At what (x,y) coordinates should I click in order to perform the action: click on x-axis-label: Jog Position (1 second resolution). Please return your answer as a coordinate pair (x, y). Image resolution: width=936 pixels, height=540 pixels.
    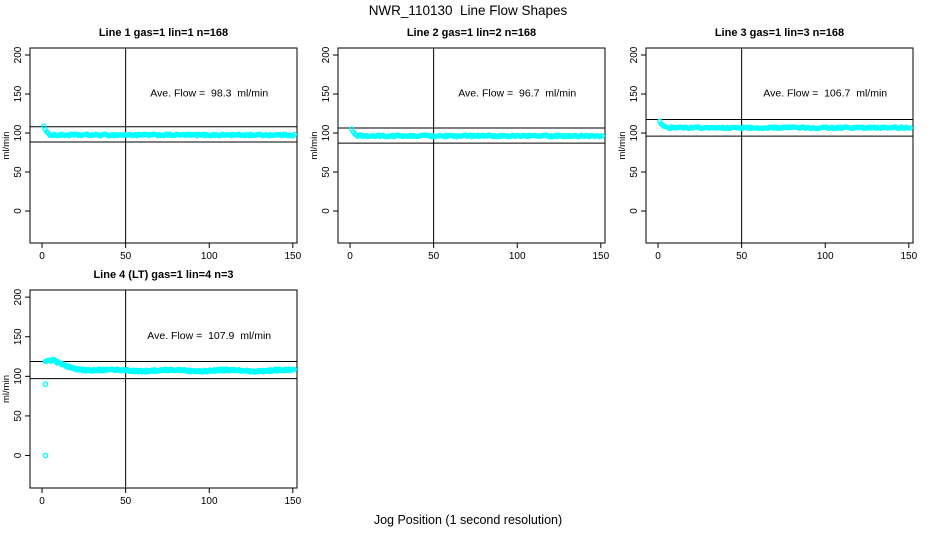
    Looking at the image, I should click on (468, 520).